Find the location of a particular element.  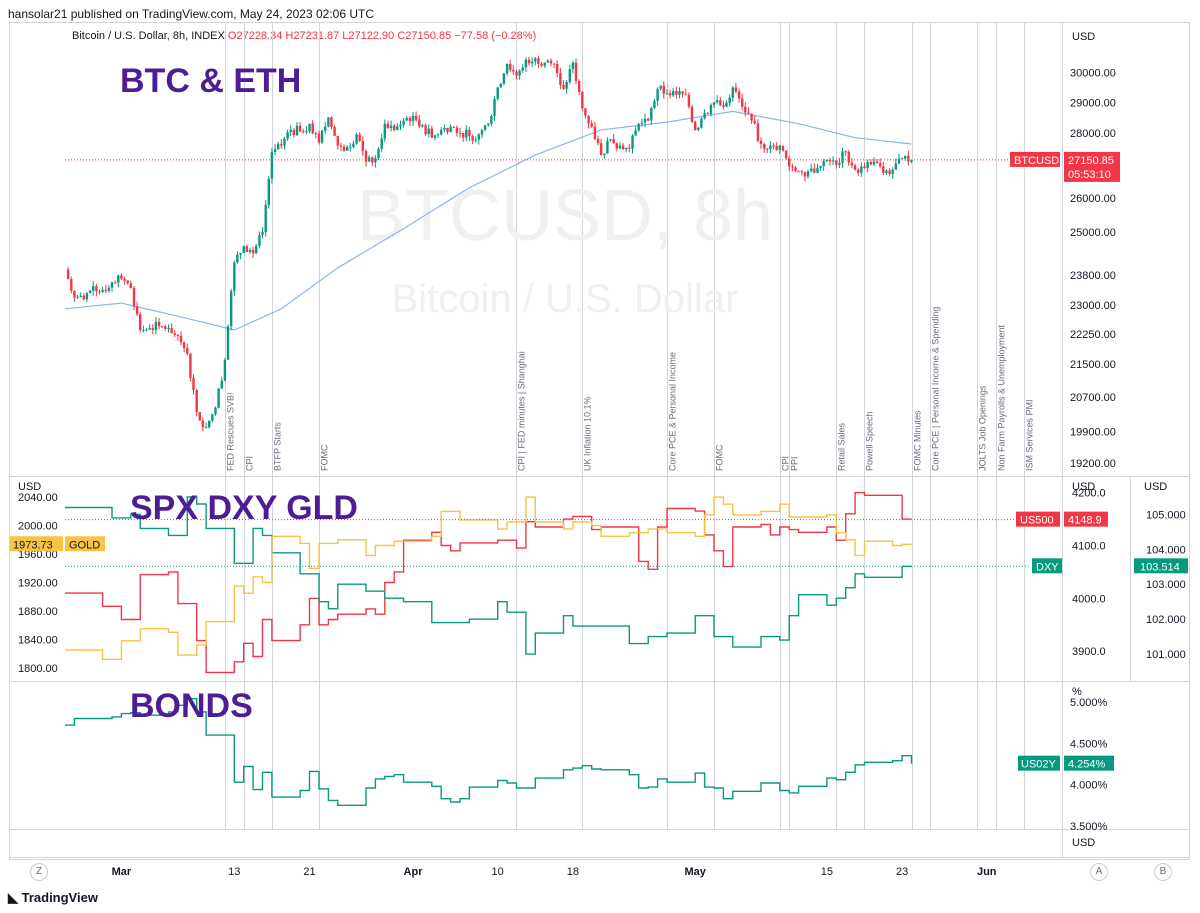

dxy-tag-name-bg is located at coordinates (1047, 566).